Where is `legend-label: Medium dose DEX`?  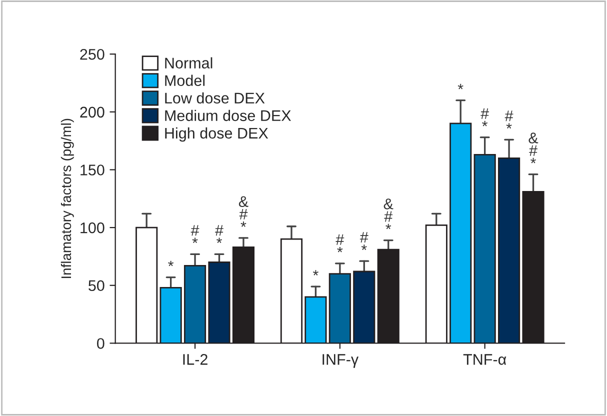 legend-label: Medium dose DEX is located at coordinates (228, 116).